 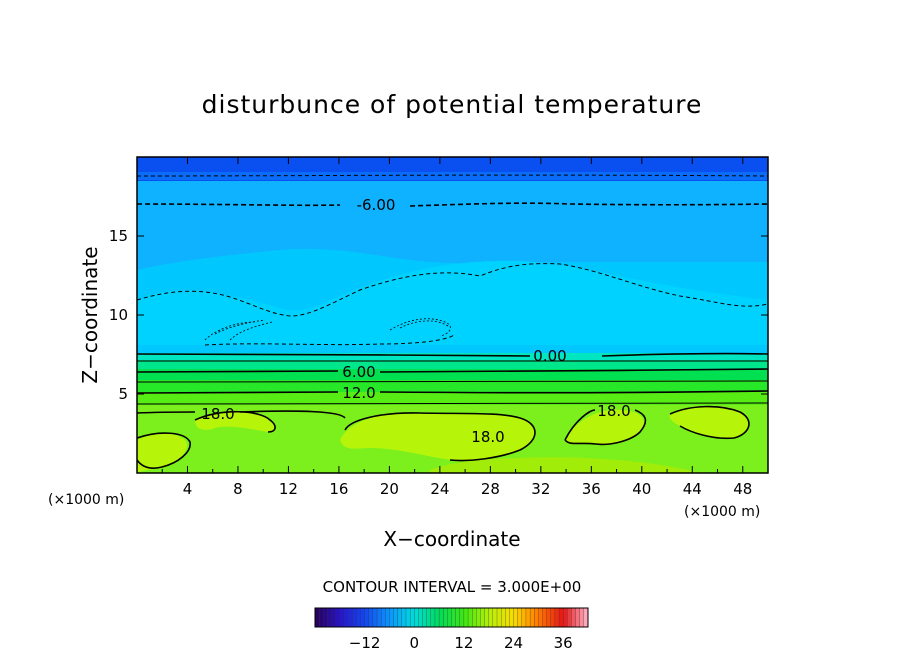 What do you see at coordinates (490, 489) in the screenshot?
I see `x-tick-label: 28` at bounding box center [490, 489].